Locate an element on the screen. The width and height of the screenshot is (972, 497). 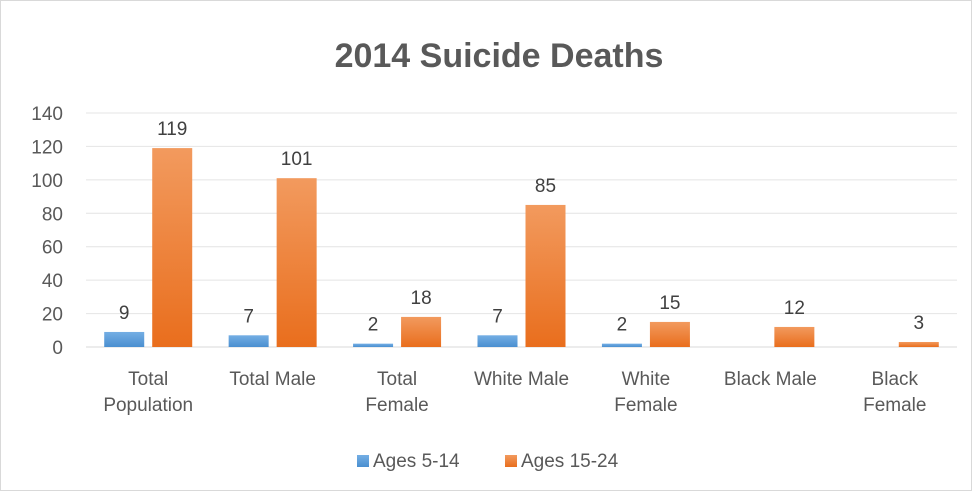
data-label: 12 is located at coordinates (794, 308).